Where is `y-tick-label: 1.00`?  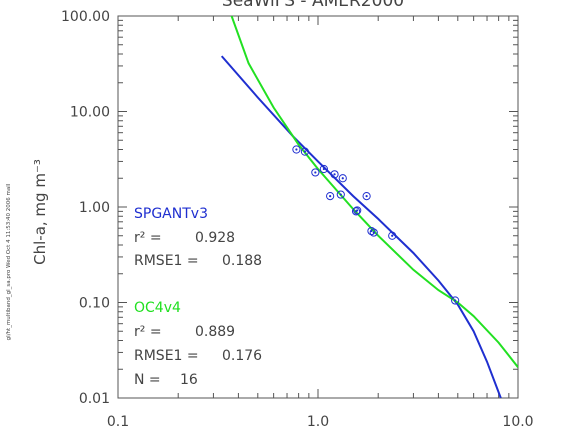
y-tick-label: 1.00 is located at coordinates (94, 208).